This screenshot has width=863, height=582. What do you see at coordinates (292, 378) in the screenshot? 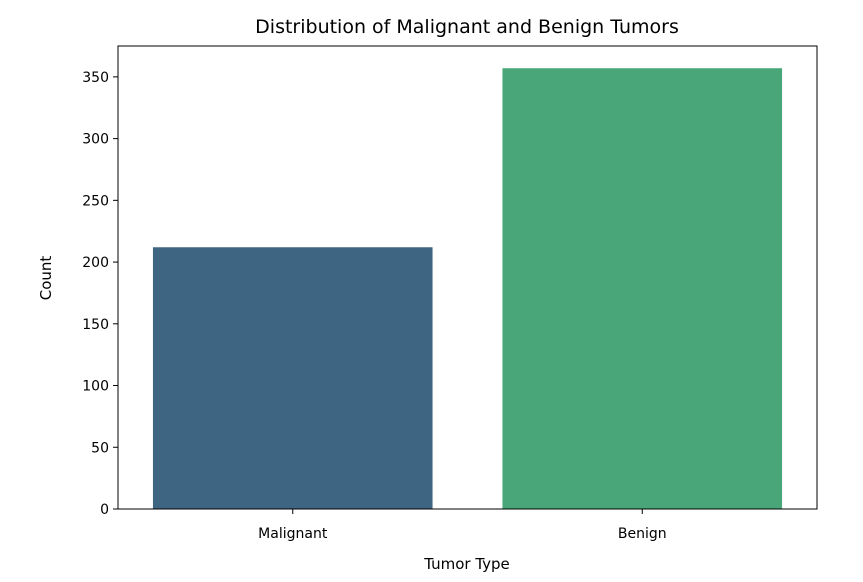
I see `bar-malignant` at bounding box center [292, 378].